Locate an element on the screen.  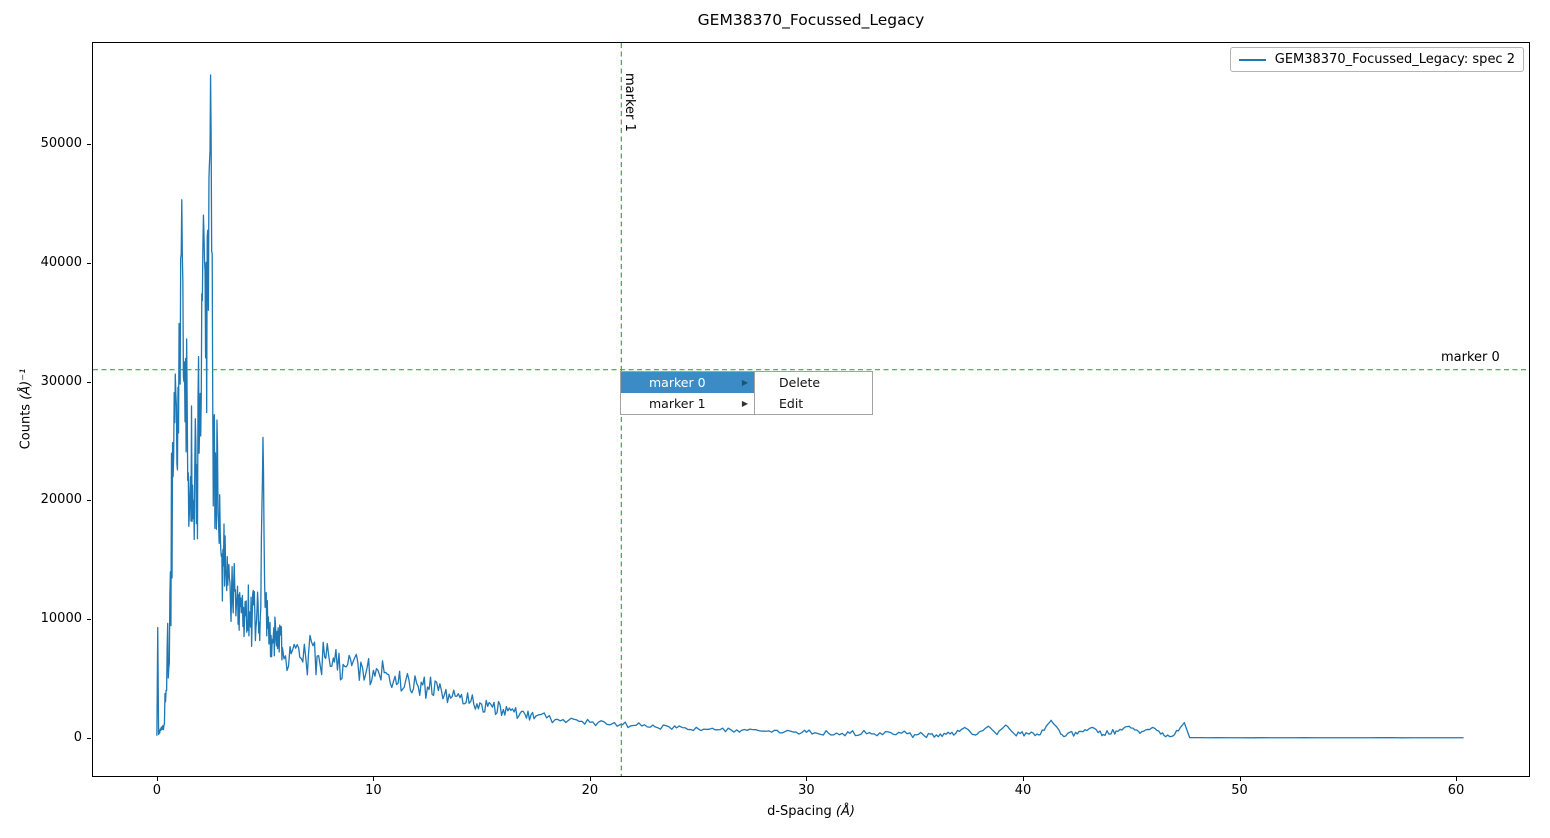
x-axis-label: d-Spacing (Å) is located at coordinates (811, 811).